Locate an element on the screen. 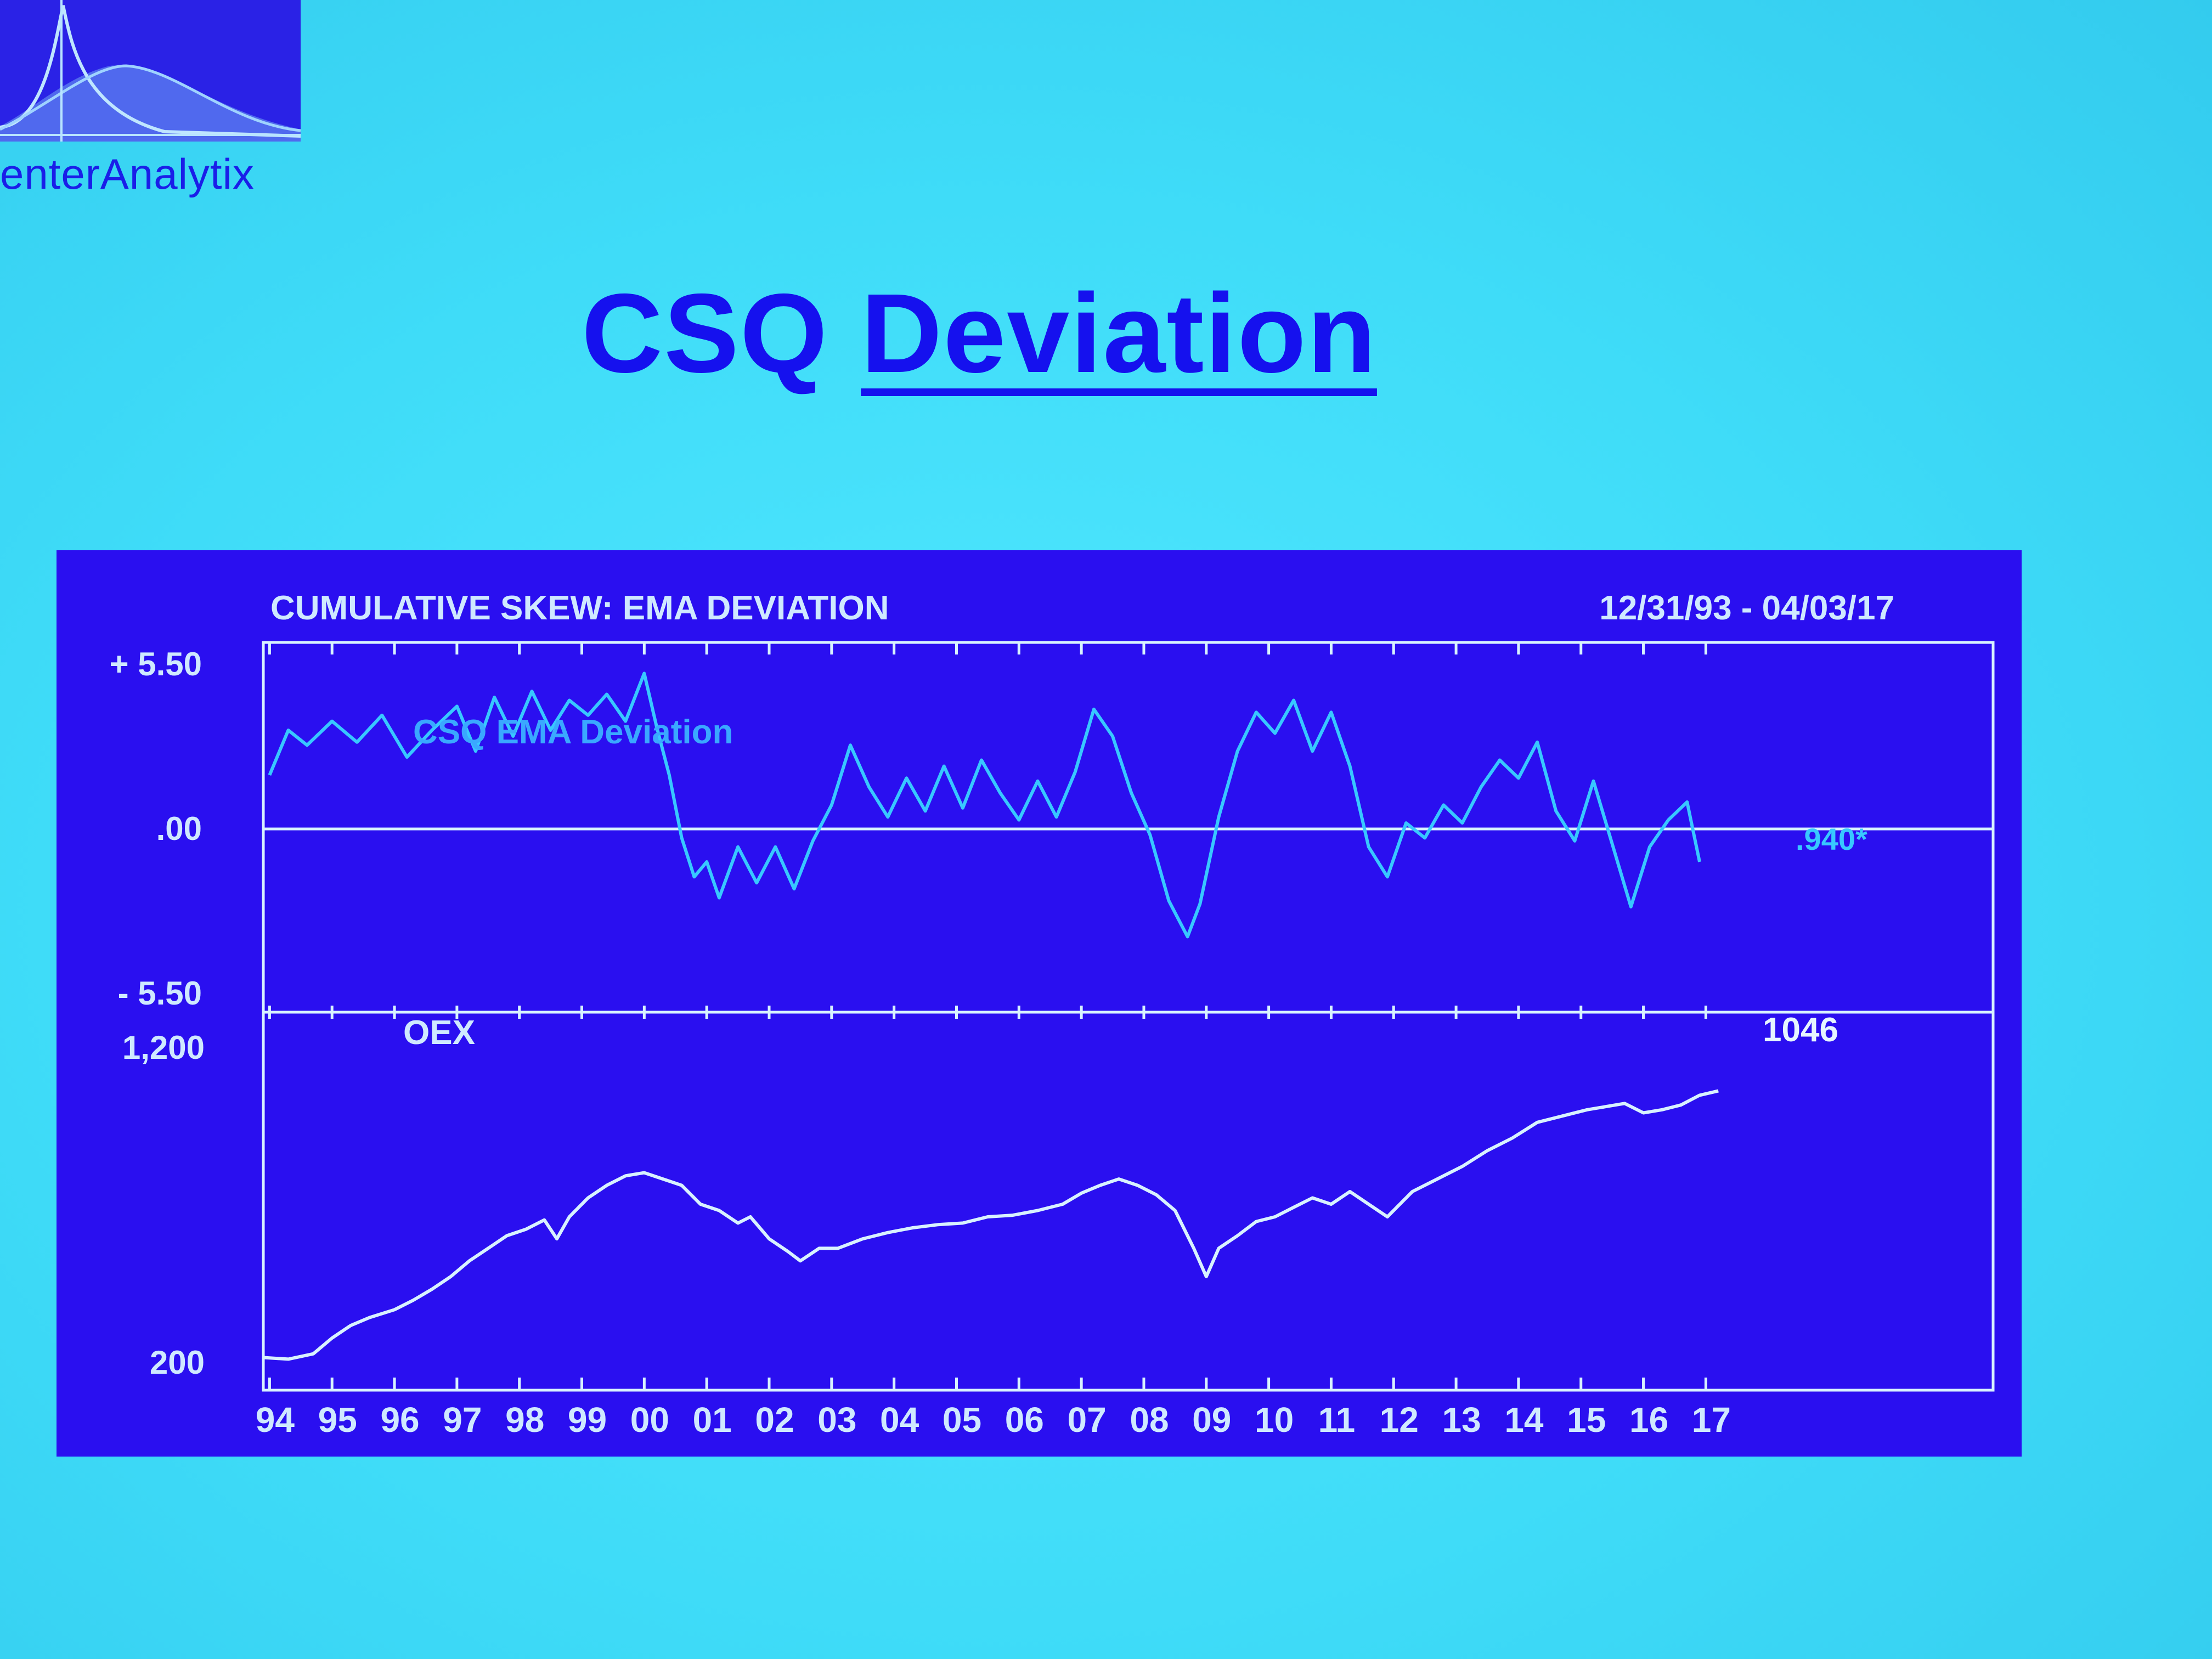 Image resolution: width=2212 pixels, height=1659 pixels. x-tick-label: 07 is located at coordinates (1087, 1420).